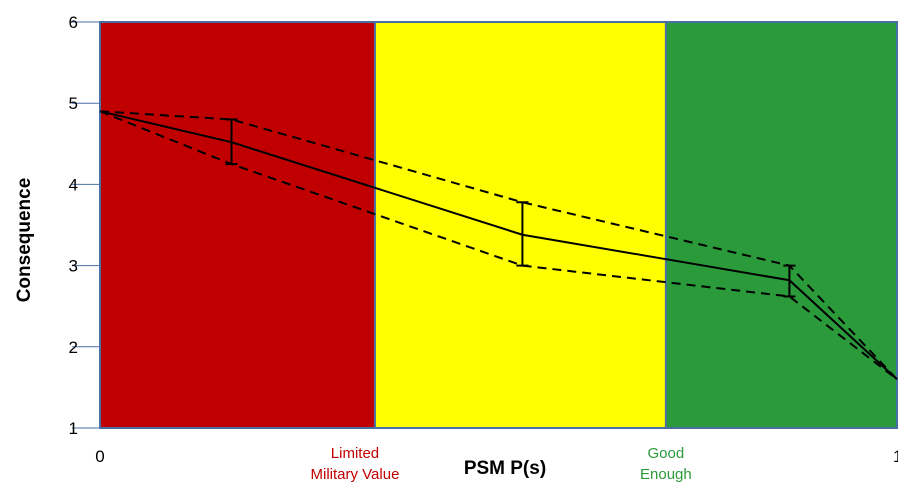  Describe the element at coordinates (355, 453) in the screenshot. I see `zone-label-0-line-0: Limited` at that location.